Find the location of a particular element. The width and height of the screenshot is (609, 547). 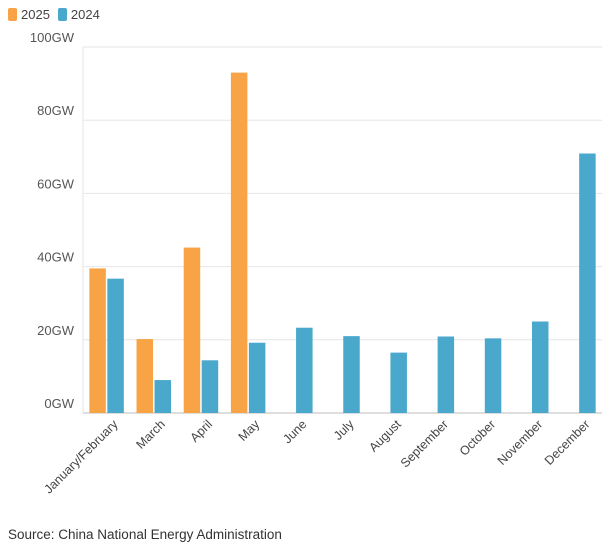

x-tick-label: May is located at coordinates (249, 430).